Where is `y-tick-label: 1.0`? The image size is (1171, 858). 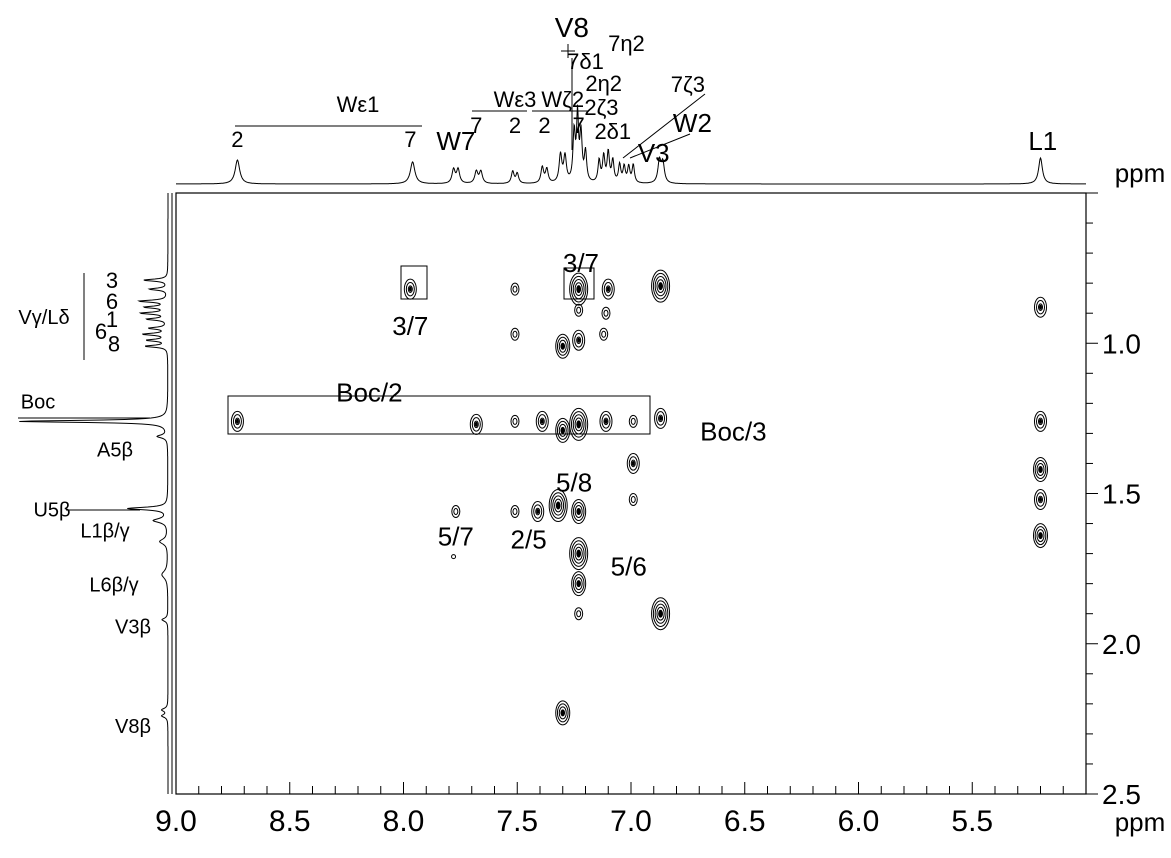 y-tick-label: 1.0 is located at coordinates (1121, 343).